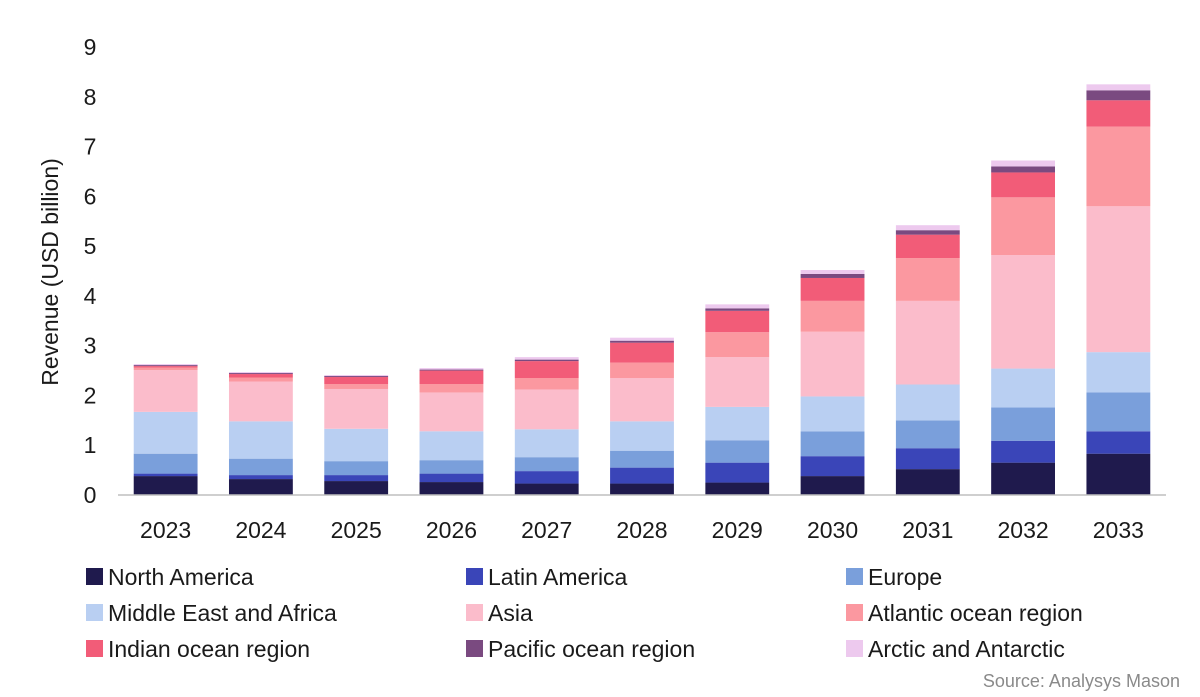  Describe the element at coordinates (642, 475) in the screenshot. I see `bar-segment-2028-latin-america` at that location.